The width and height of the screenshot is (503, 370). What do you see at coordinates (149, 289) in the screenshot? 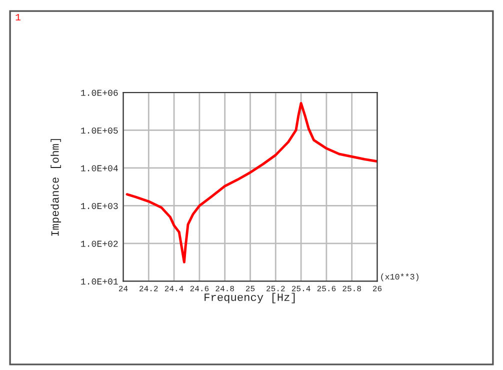
I see `x-tick-label: 24.2` at bounding box center [149, 289].